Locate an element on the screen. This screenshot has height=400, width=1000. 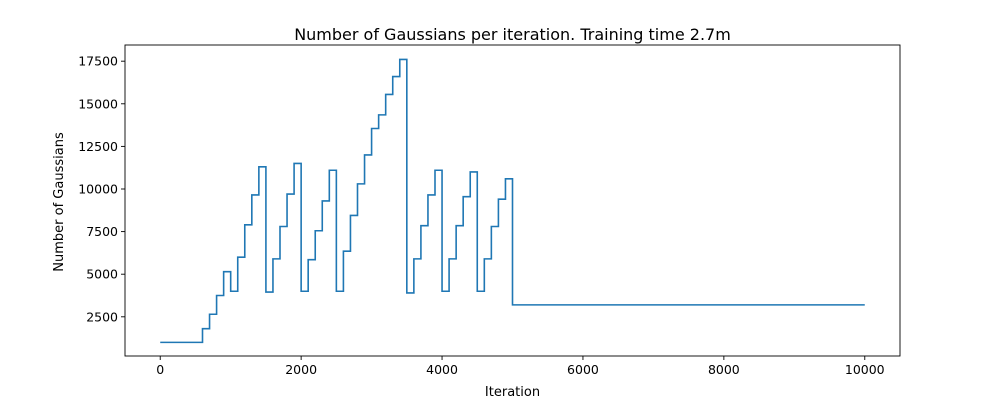
x-tick-label: 10000 is located at coordinates (865, 369).